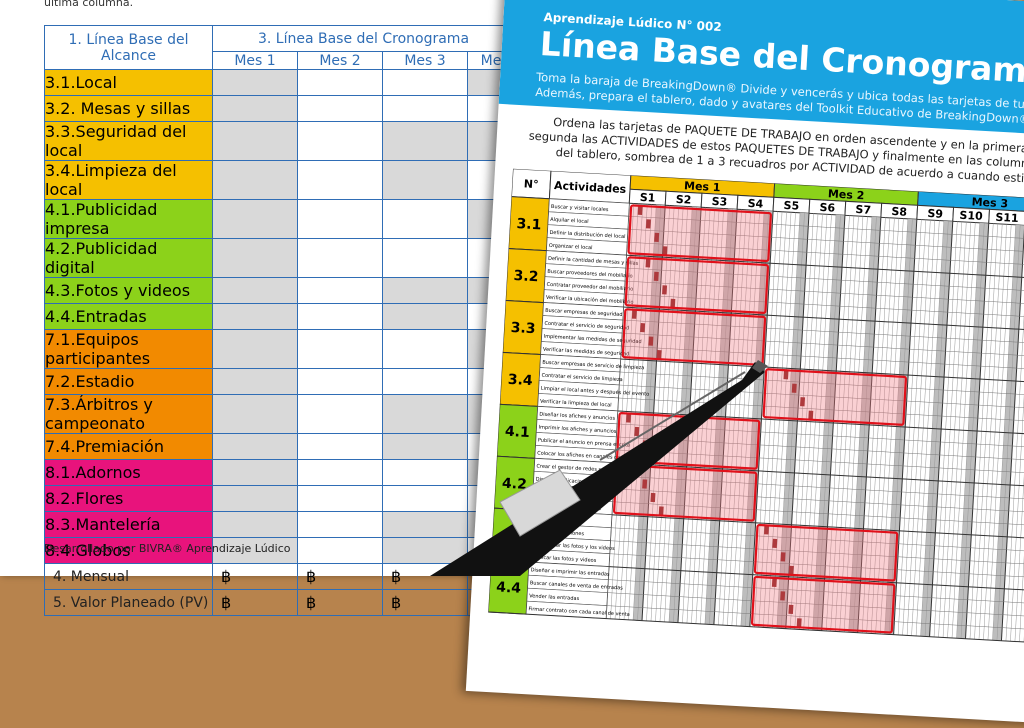 The width and height of the screenshot is (1024, 728). I want to click on total-label: 5. Valor Planeado (PV), so click(129, 603).